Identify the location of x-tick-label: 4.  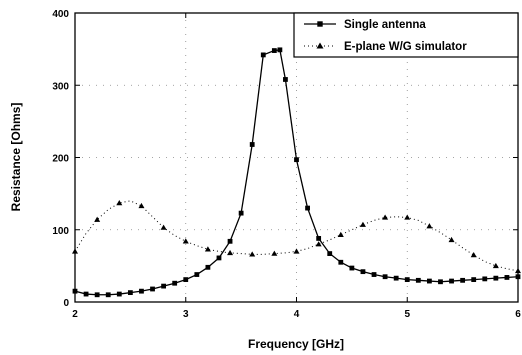
(297, 314).